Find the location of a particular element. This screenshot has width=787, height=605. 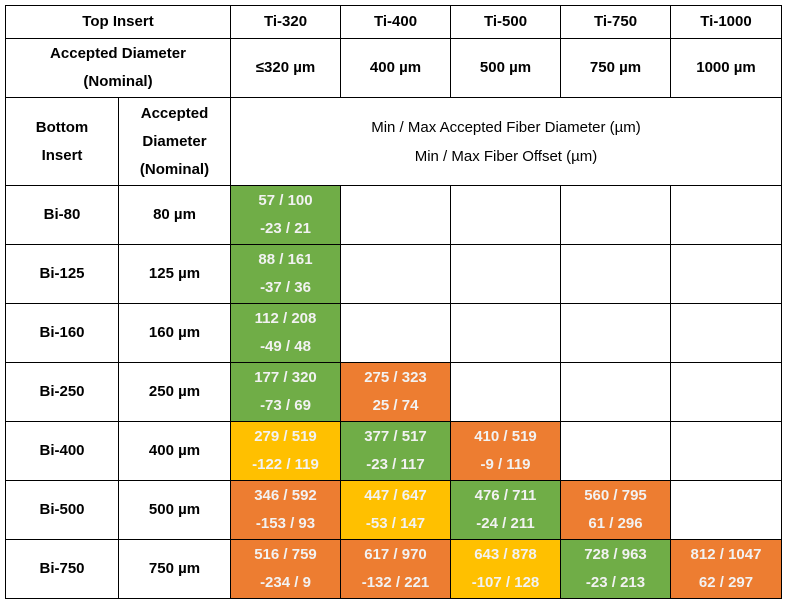

header-cell: 500 µm is located at coordinates (505, 68).